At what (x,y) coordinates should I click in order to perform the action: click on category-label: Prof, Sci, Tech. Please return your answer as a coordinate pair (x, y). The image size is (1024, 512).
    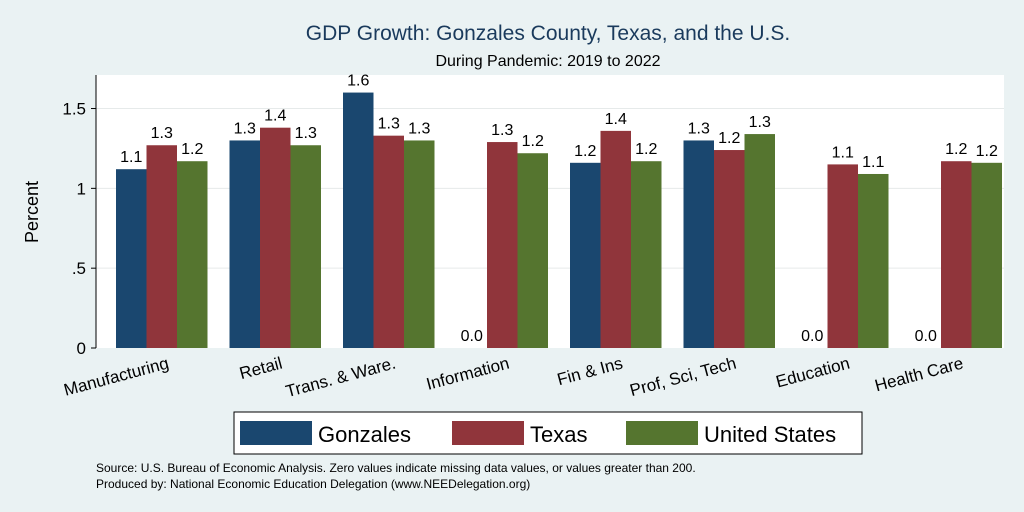
    Looking at the image, I should click on (683, 377).